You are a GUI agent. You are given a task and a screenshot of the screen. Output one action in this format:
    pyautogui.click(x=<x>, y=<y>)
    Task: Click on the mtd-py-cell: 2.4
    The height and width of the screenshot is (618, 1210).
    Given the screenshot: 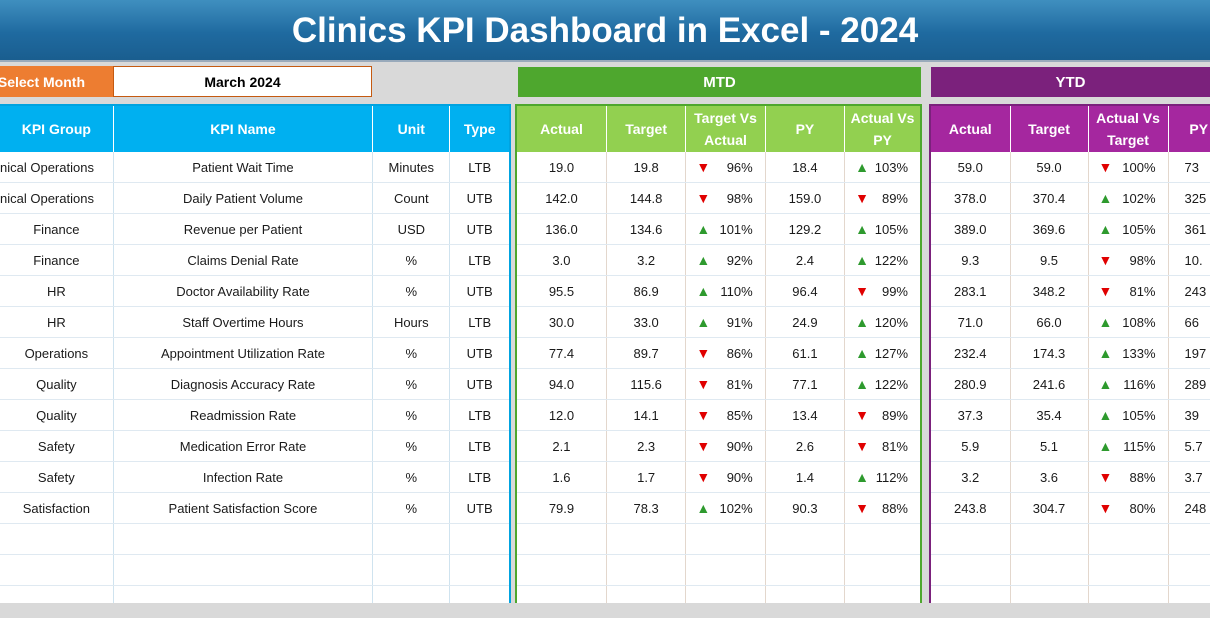 What is the action you would take?
    pyautogui.click(x=805, y=260)
    